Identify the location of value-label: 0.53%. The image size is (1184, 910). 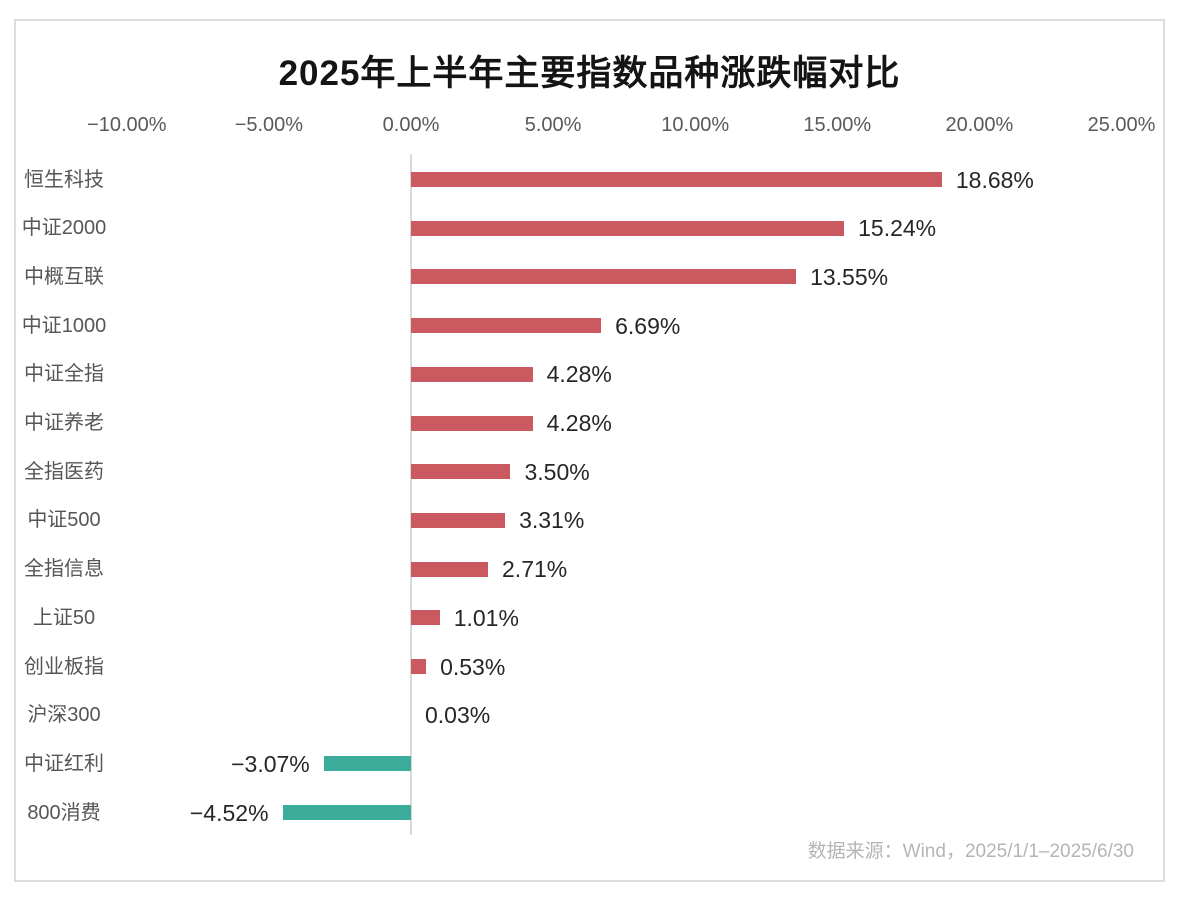
(473, 666).